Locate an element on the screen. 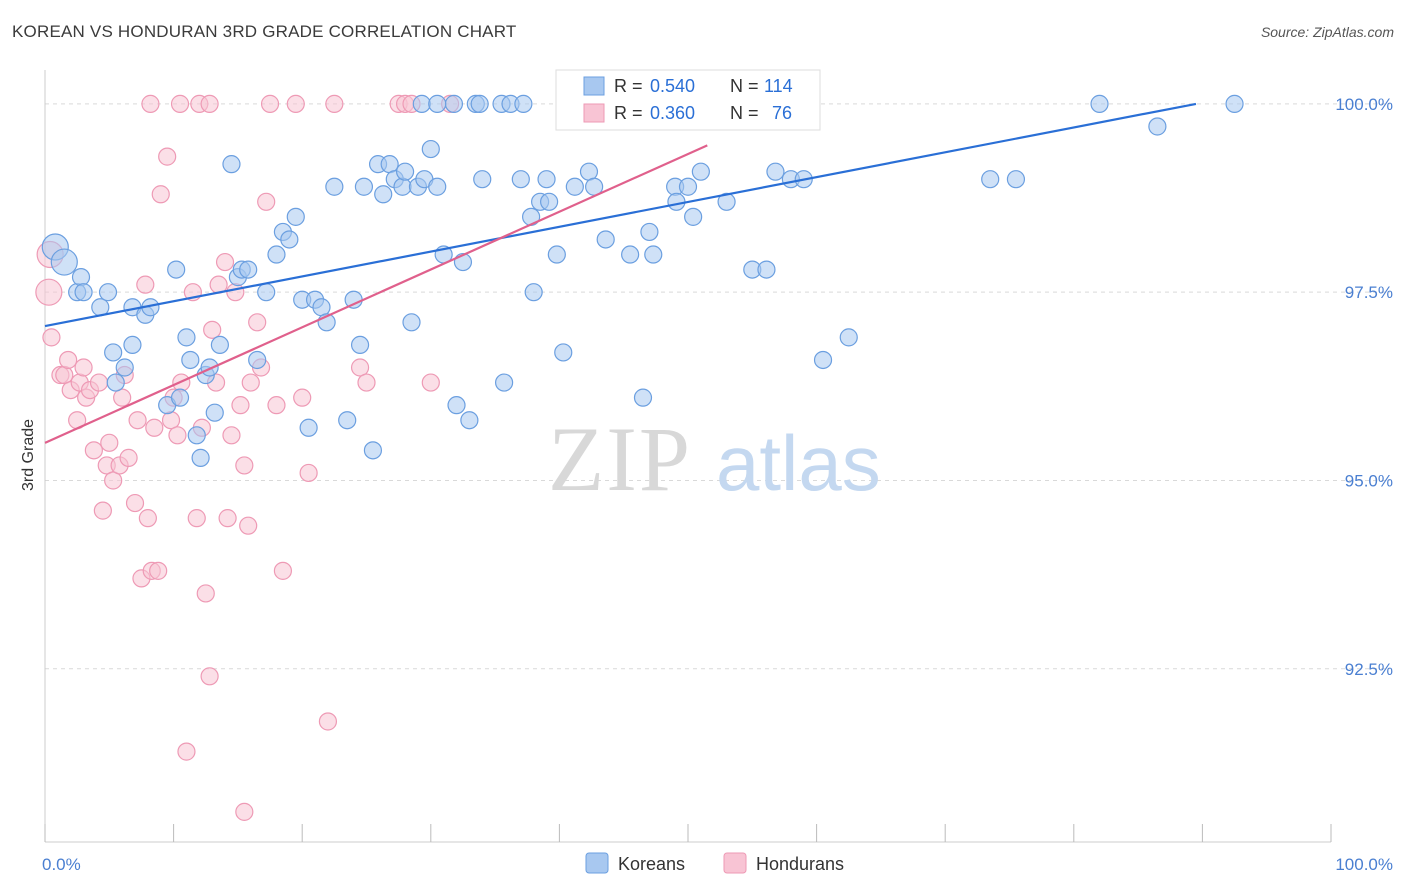 This screenshot has width=1406, height=892. koreans-r-value: 0.540 is located at coordinates (672, 86).